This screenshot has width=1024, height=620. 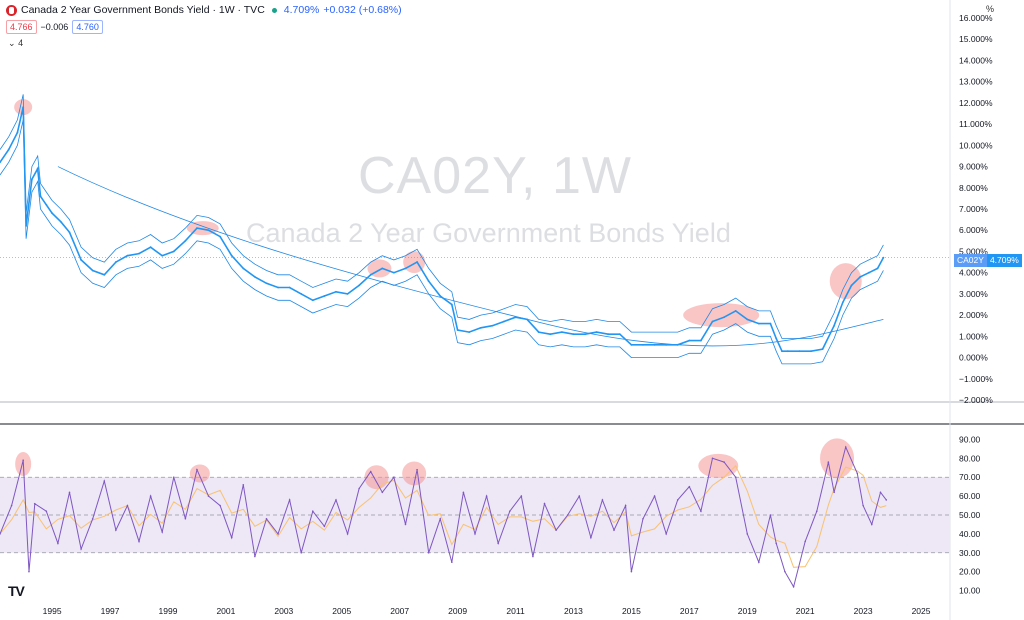 What do you see at coordinates (976, 18) in the screenshot?
I see `y-tick-label: 16.000%` at bounding box center [976, 18].